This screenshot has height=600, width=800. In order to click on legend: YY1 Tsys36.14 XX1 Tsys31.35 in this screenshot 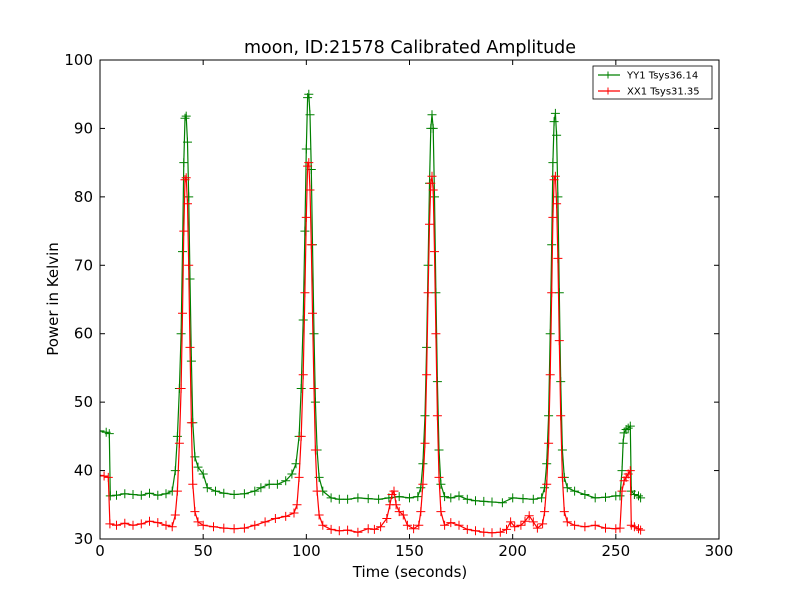, I will do `click(652, 82)`.